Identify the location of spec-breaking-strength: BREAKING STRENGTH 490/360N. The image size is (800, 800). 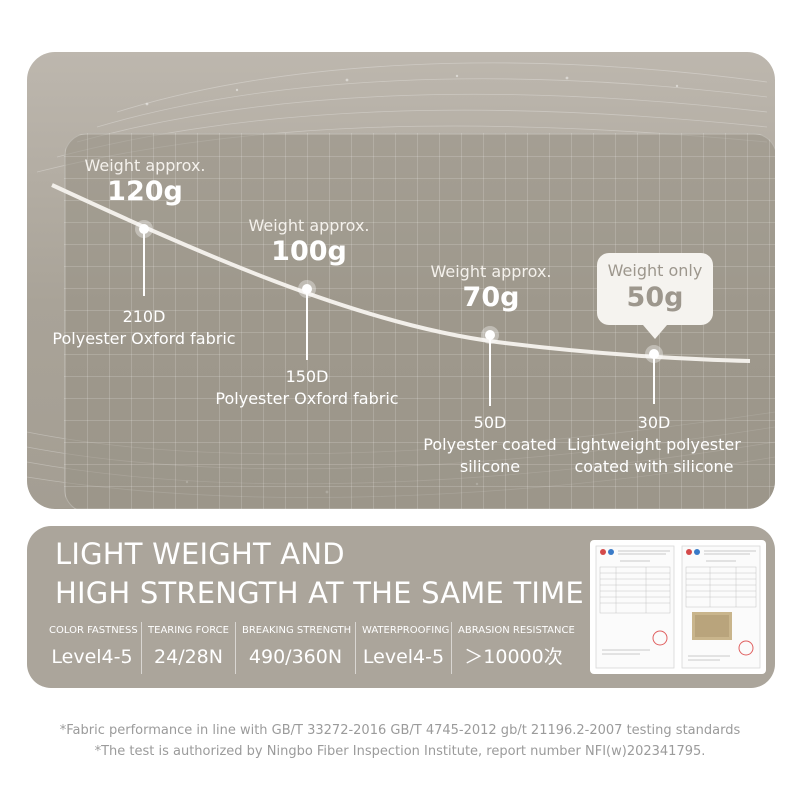
(295, 648).